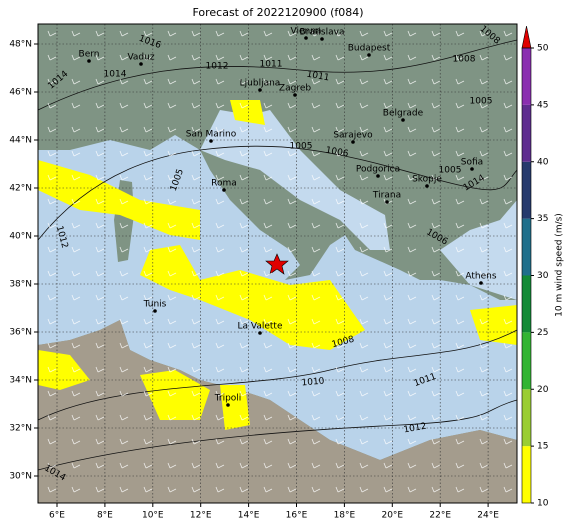  I want to click on y-tick-label: 38°N, so click(20, 285).